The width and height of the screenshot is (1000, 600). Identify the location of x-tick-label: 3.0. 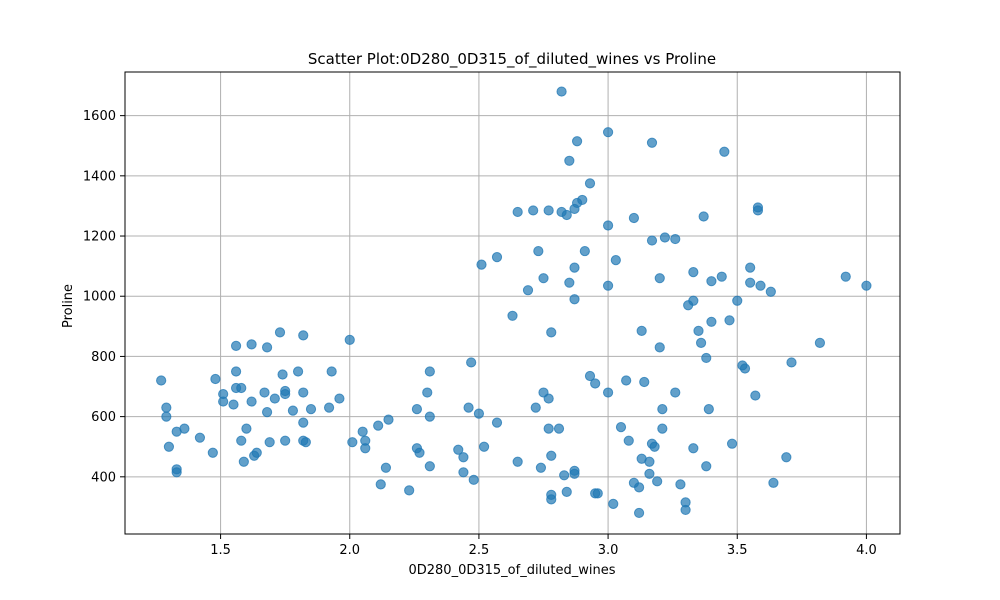
(608, 550).